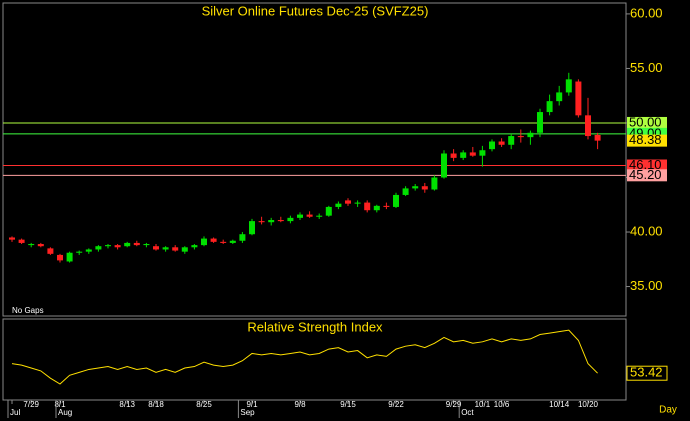 Image resolution: width=690 pixels, height=421 pixels. I want to click on x-tick-label: 7/29, so click(31, 404).